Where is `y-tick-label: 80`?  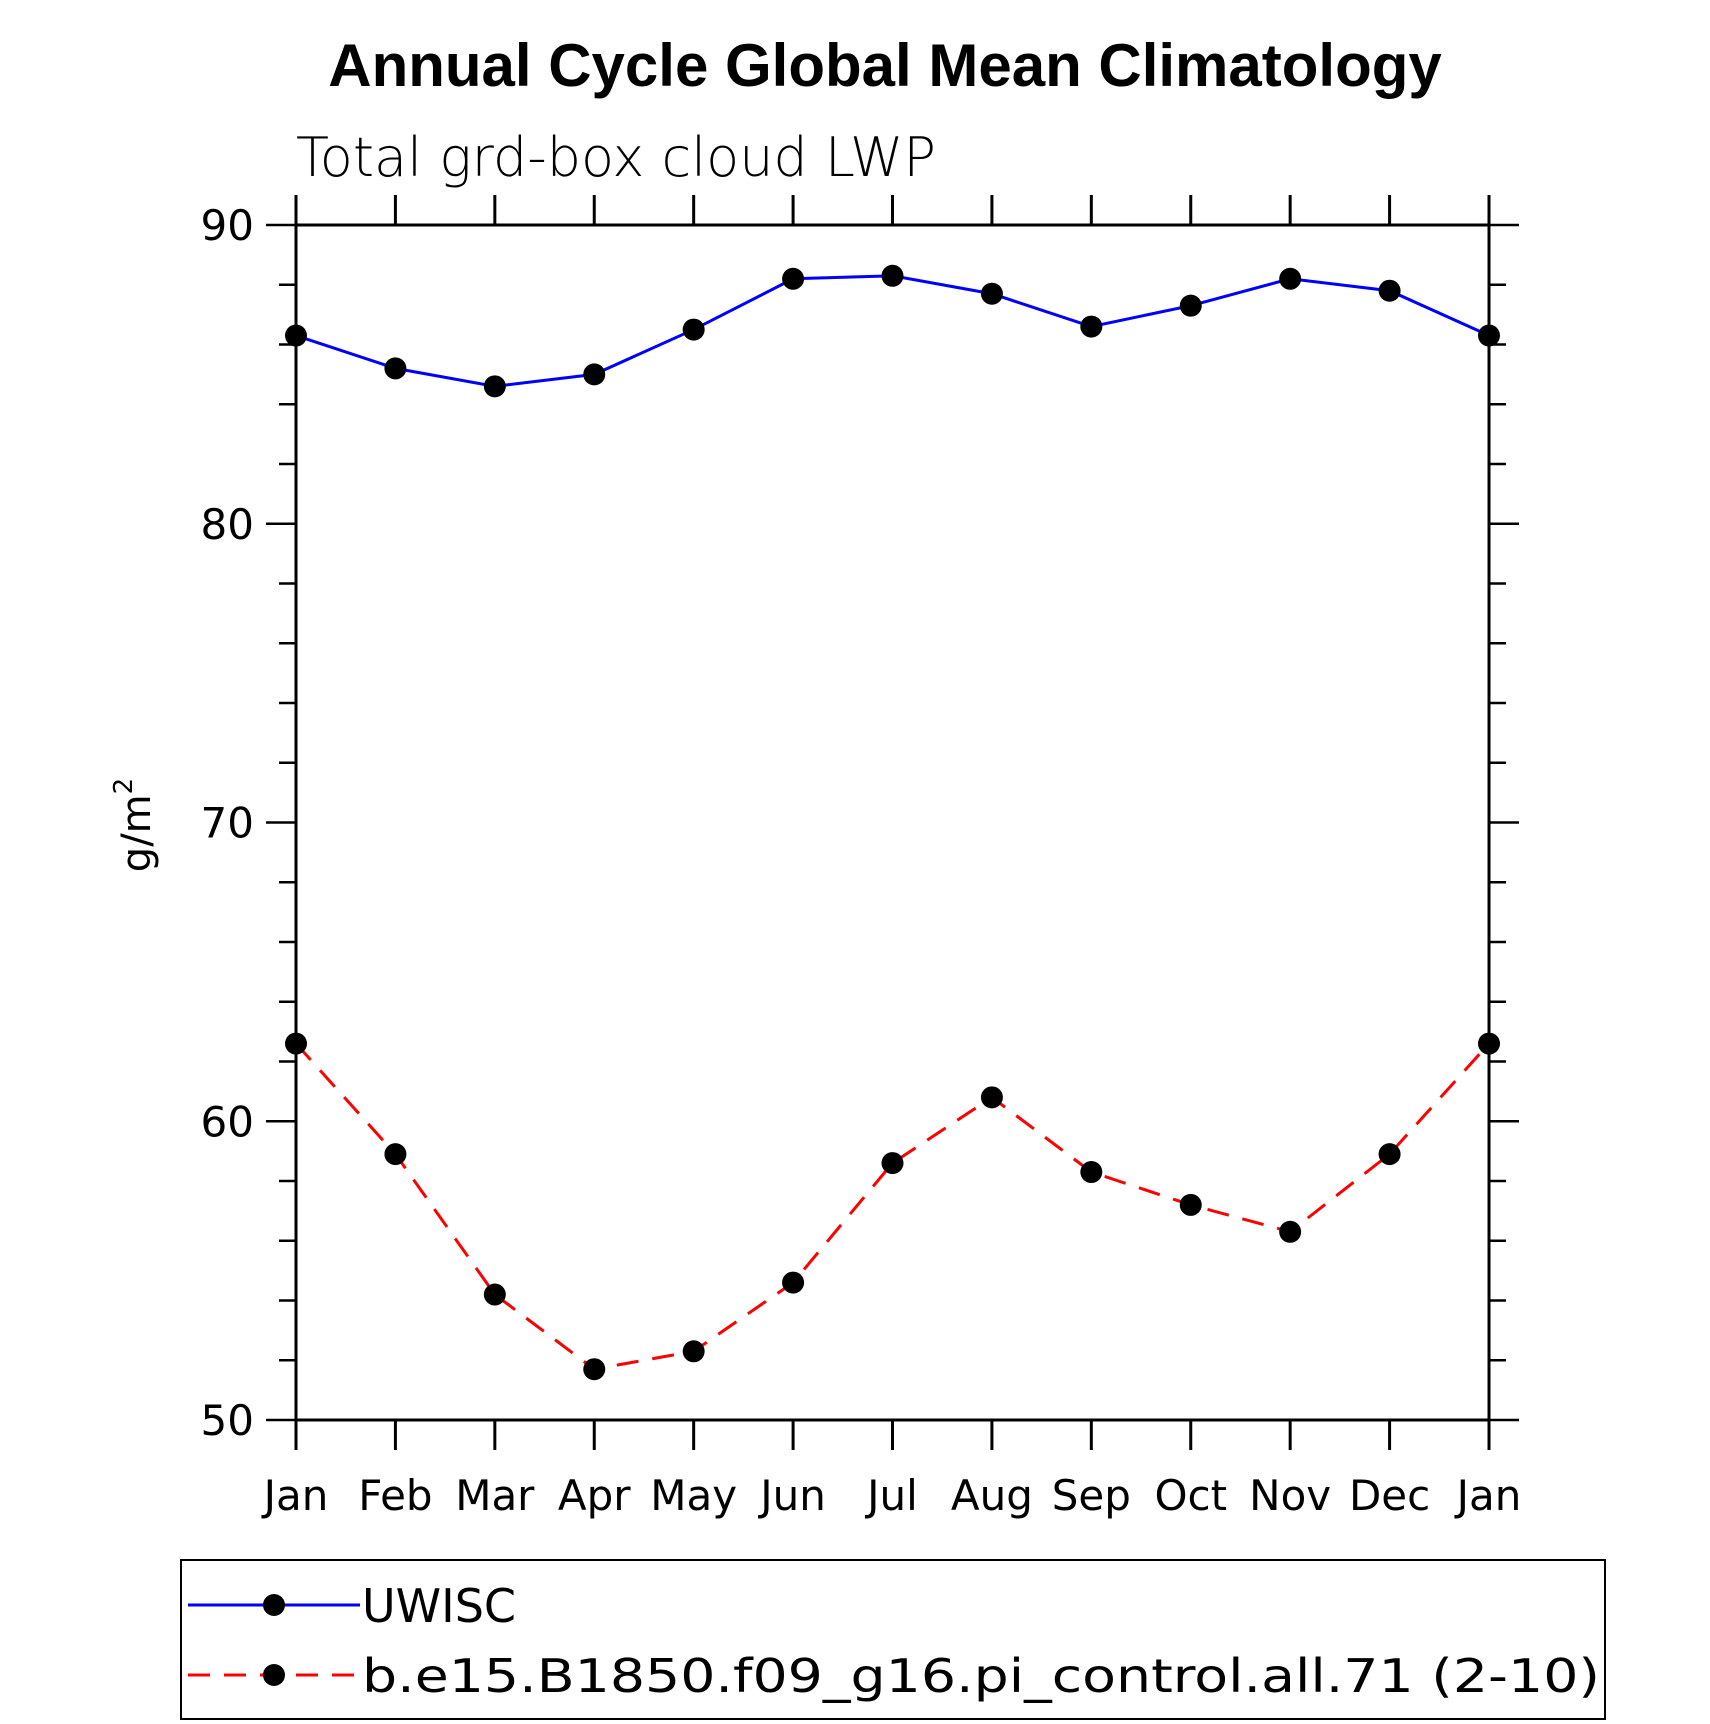 y-tick-label: 80 is located at coordinates (227, 524).